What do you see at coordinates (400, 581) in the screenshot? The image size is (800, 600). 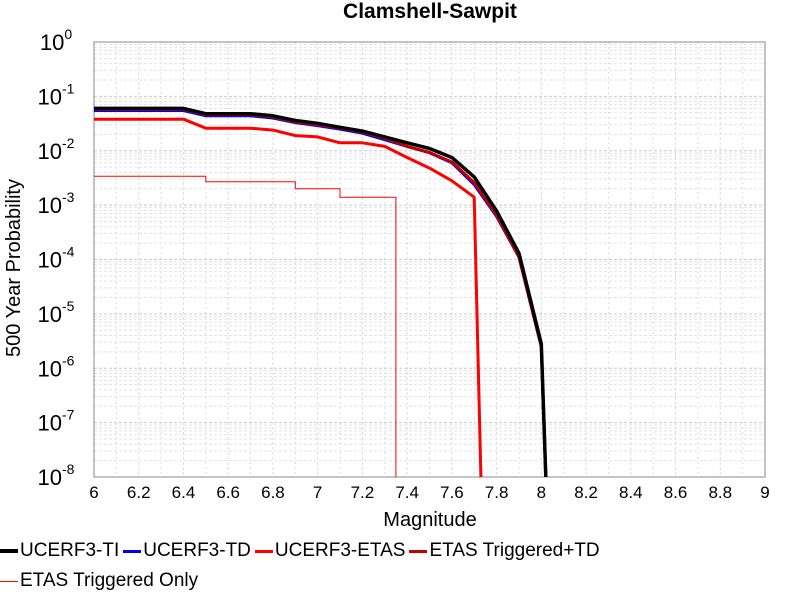 I see `legend-row-2: ETAS Triggered Only` at bounding box center [400, 581].